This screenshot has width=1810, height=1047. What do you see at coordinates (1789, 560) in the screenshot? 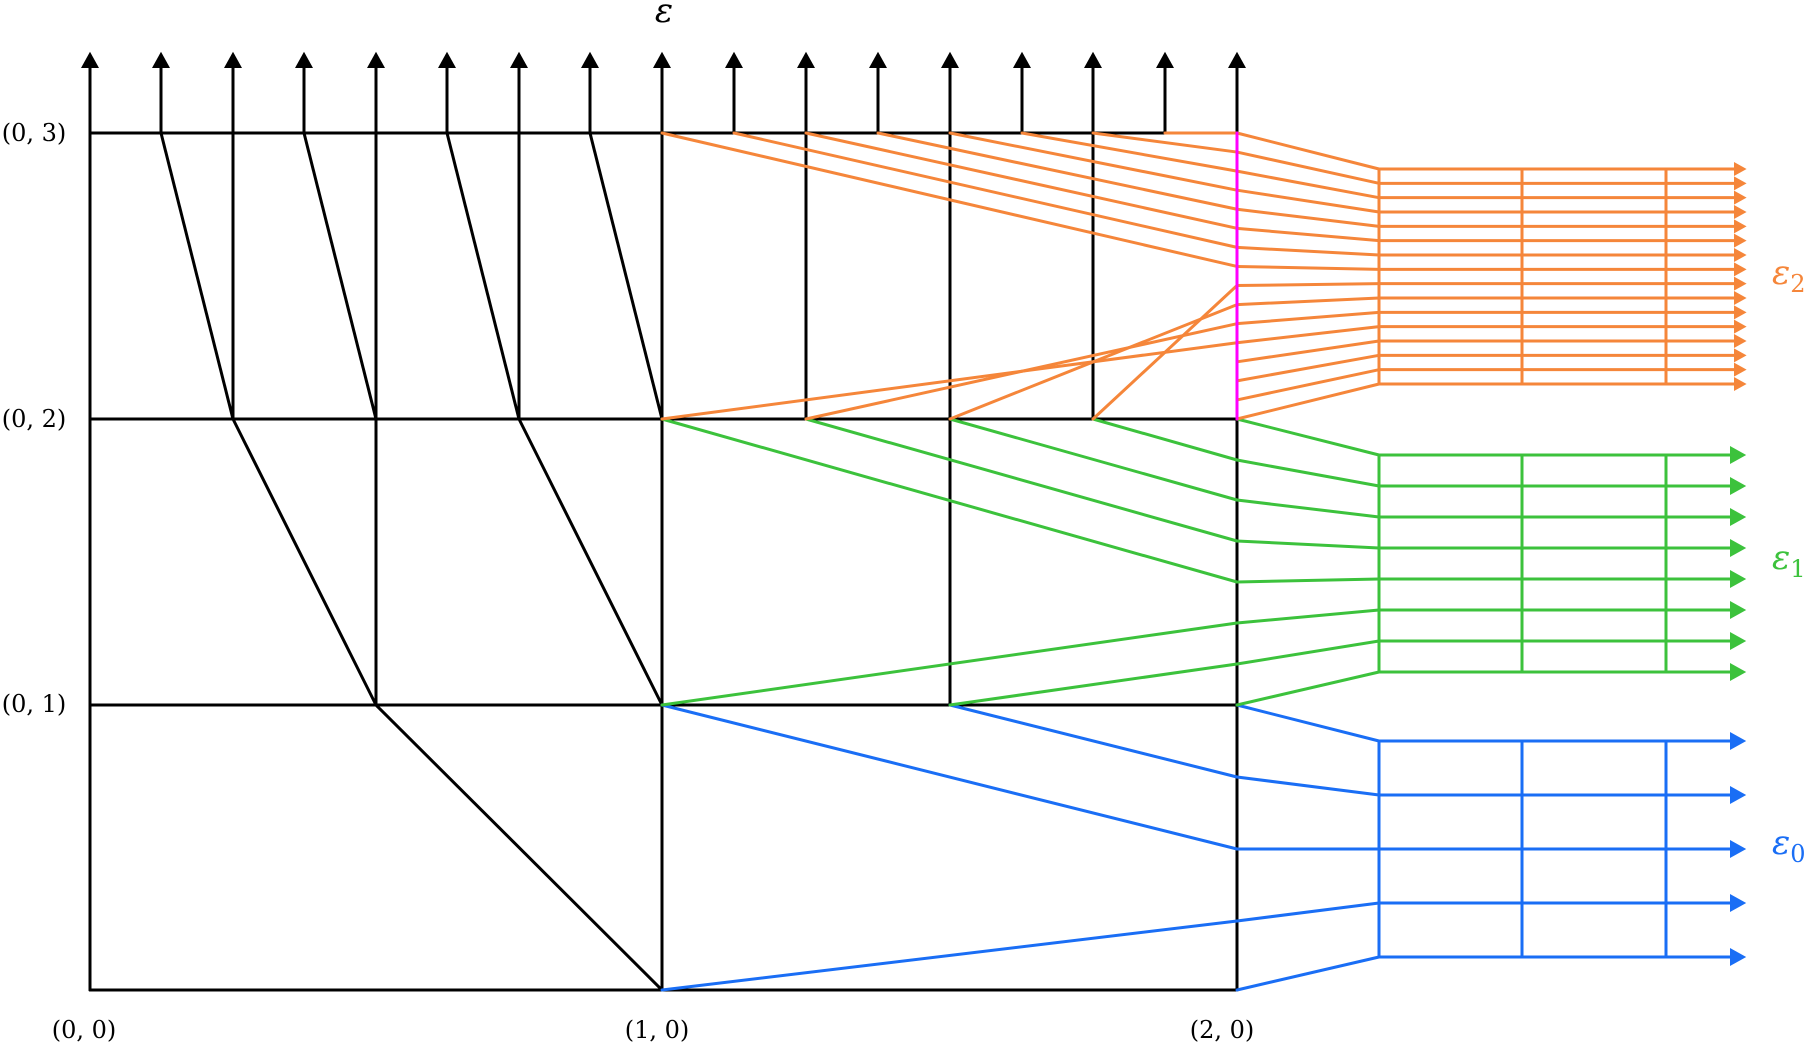
I see `epsilon-1-label: ε1` at bounding box center [1789, 560].